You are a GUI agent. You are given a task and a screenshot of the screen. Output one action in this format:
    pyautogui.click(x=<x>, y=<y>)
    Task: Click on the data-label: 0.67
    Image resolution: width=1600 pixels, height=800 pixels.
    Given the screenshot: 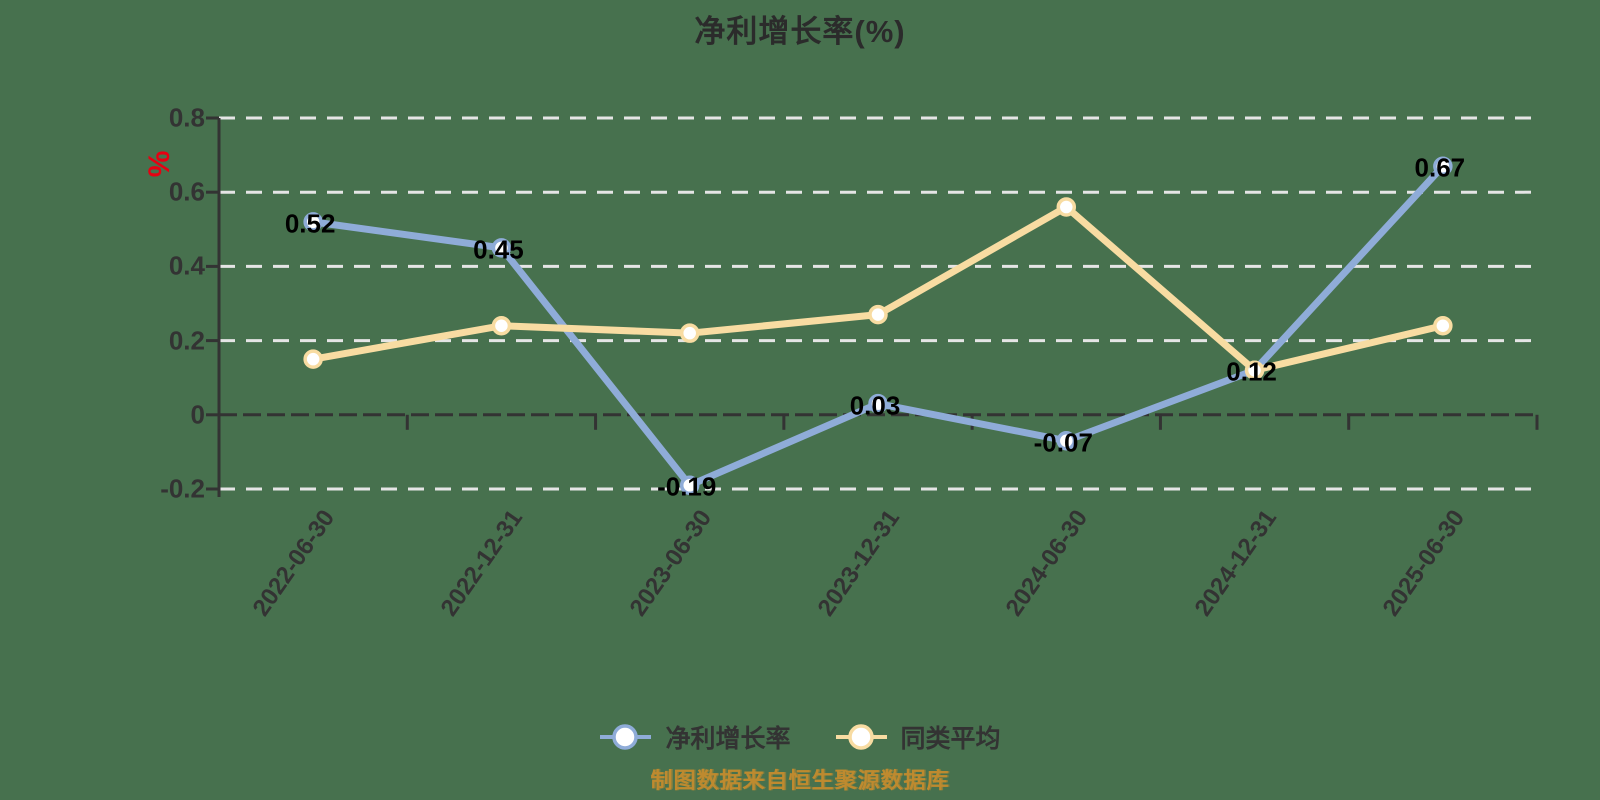 What is the action you would take?
    pyautogui.click(x=1440, y=167)
    